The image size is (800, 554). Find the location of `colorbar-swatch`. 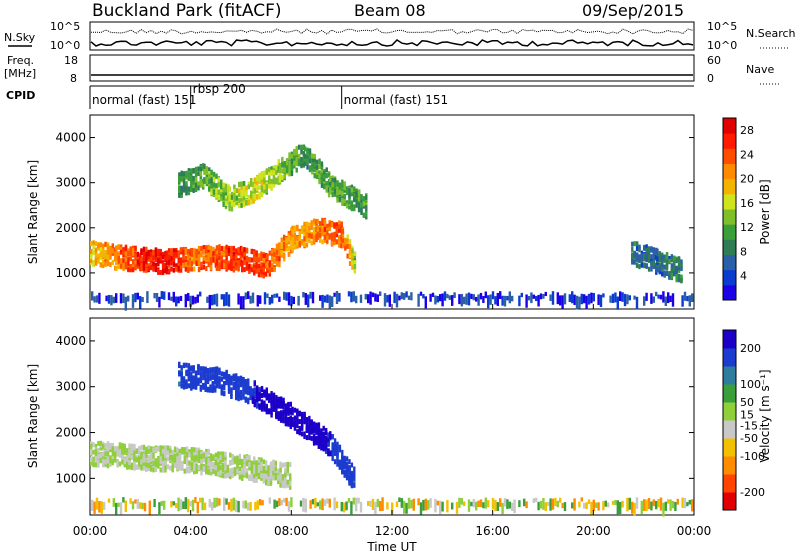

colorbar-swatch is located at coordinates (729, 447).